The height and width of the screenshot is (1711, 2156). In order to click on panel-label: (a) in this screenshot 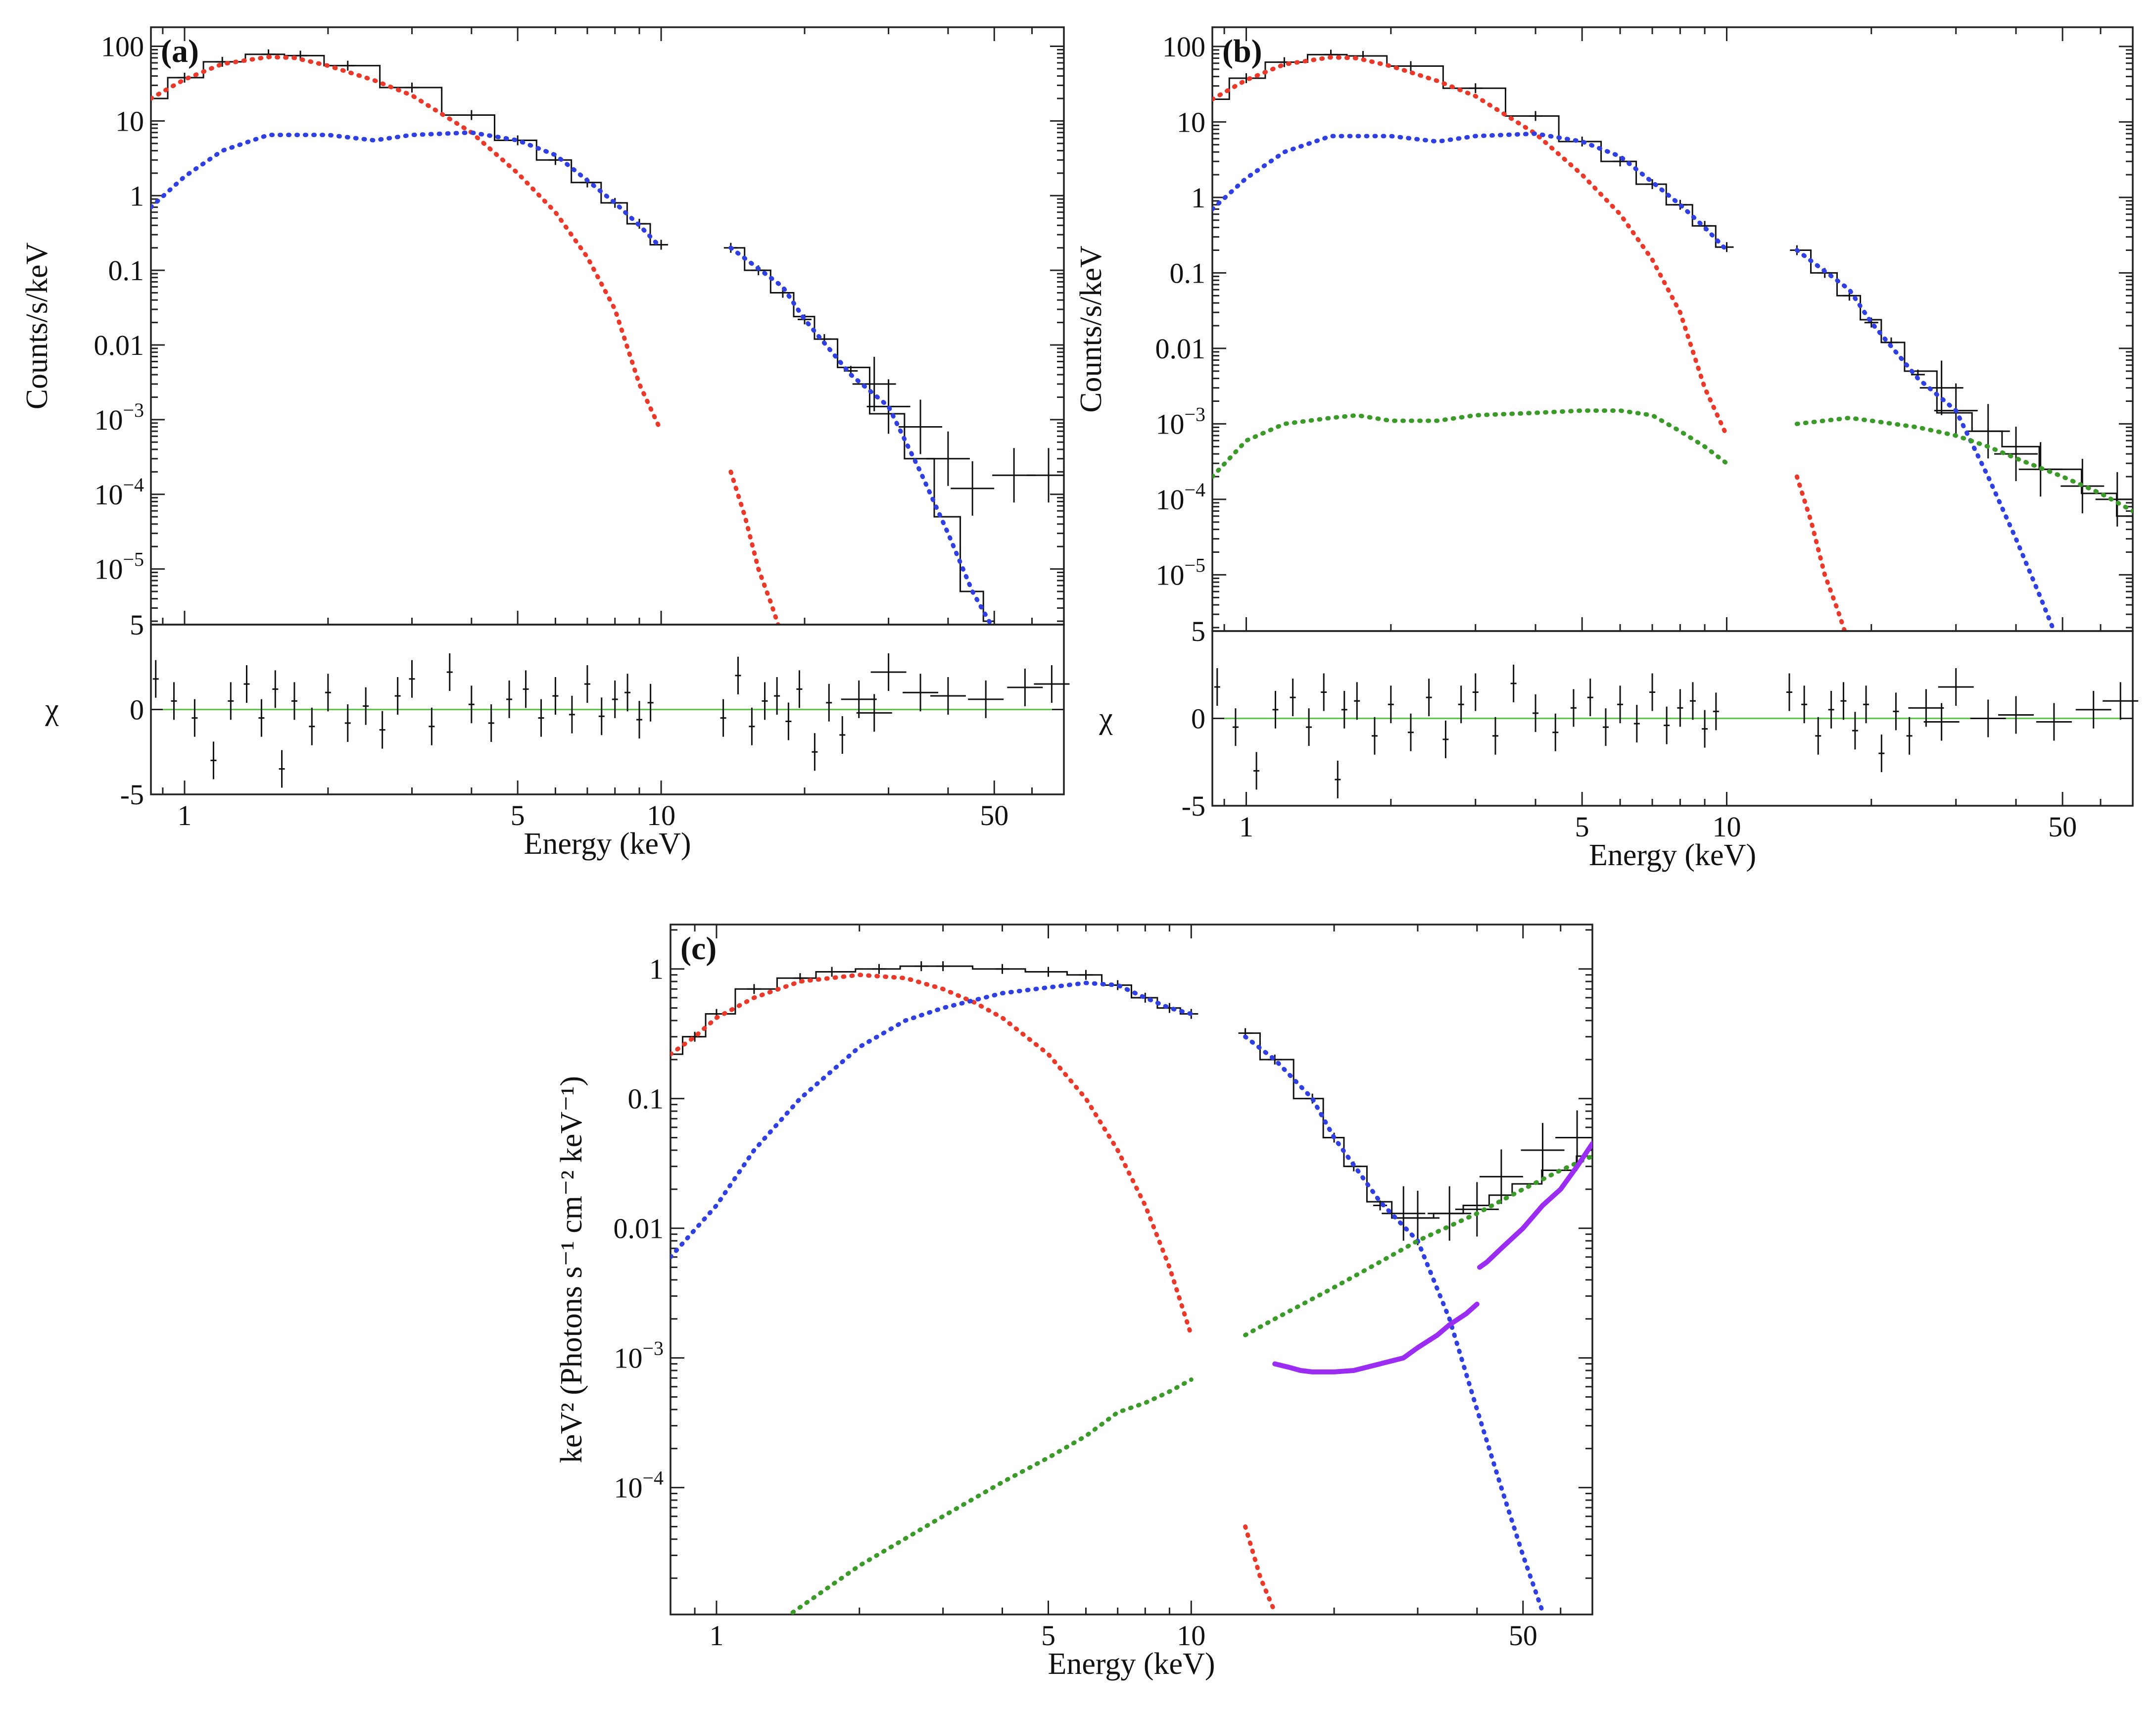, I will do `click(180, 51)`.